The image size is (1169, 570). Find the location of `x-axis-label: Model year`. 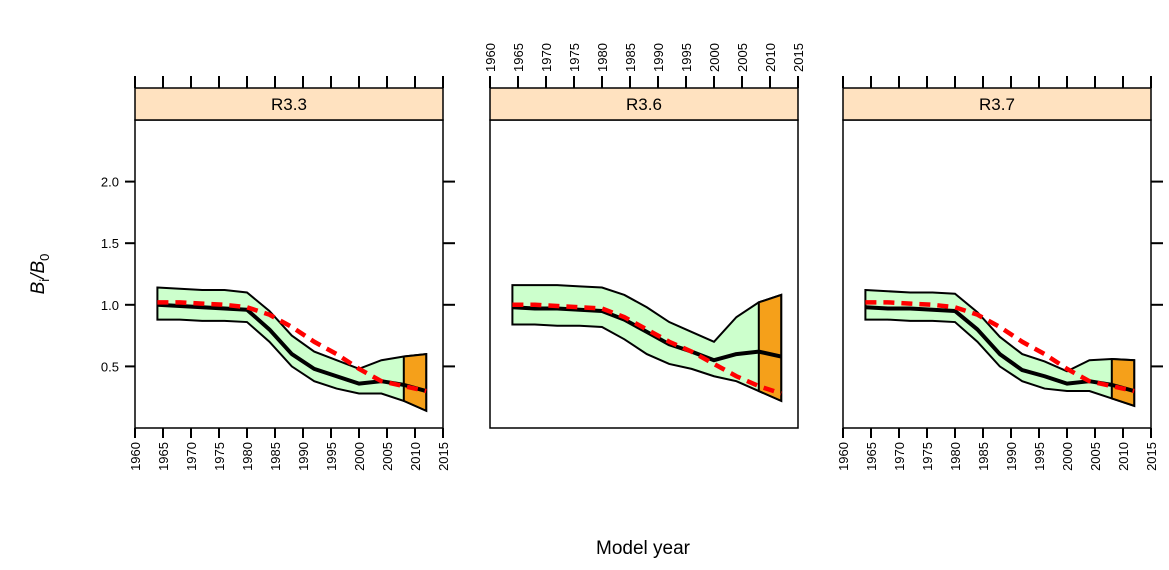

x-axis-label: Model year is located at coordinates (643, 548).